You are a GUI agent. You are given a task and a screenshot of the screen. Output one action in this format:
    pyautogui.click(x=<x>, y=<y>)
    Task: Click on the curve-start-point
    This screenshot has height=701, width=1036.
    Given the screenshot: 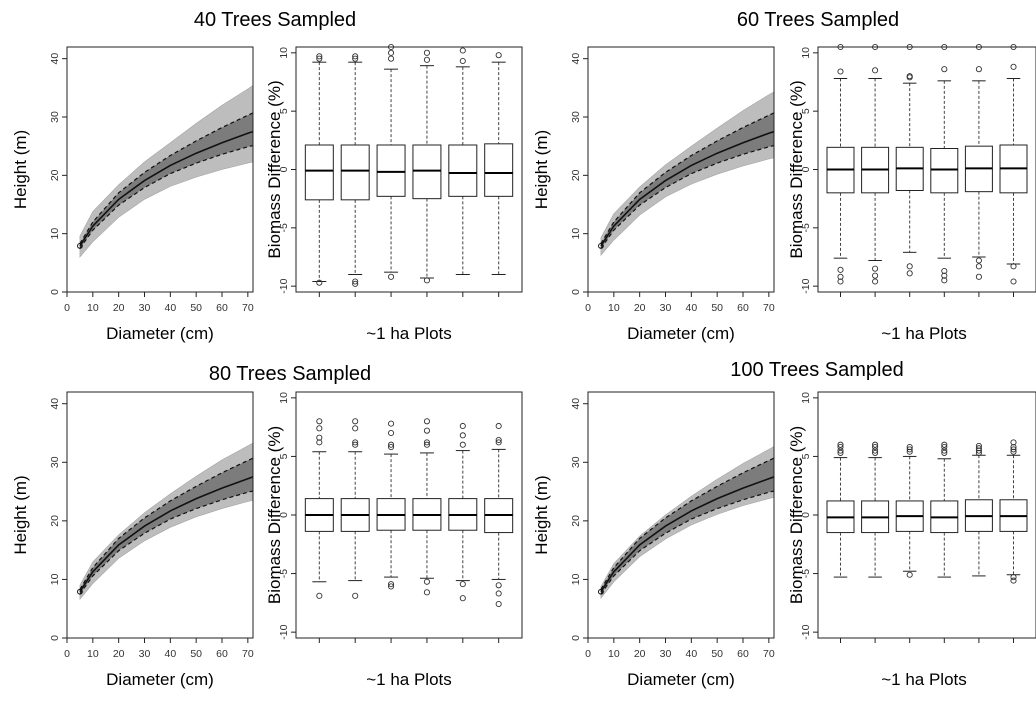 What is the action you would take?
    pyautogui.click(x=80, y=591)
    